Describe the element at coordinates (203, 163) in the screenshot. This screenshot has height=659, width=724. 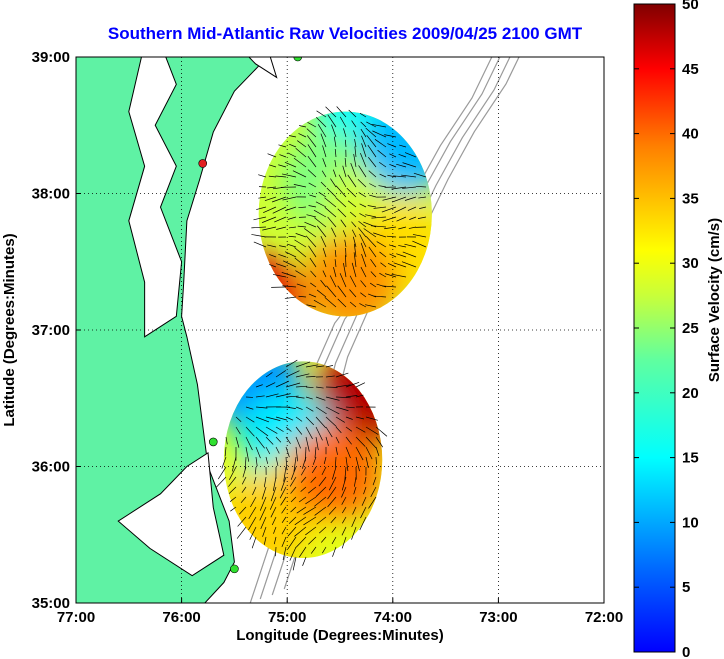
I see `radar-station-marker` at that location.